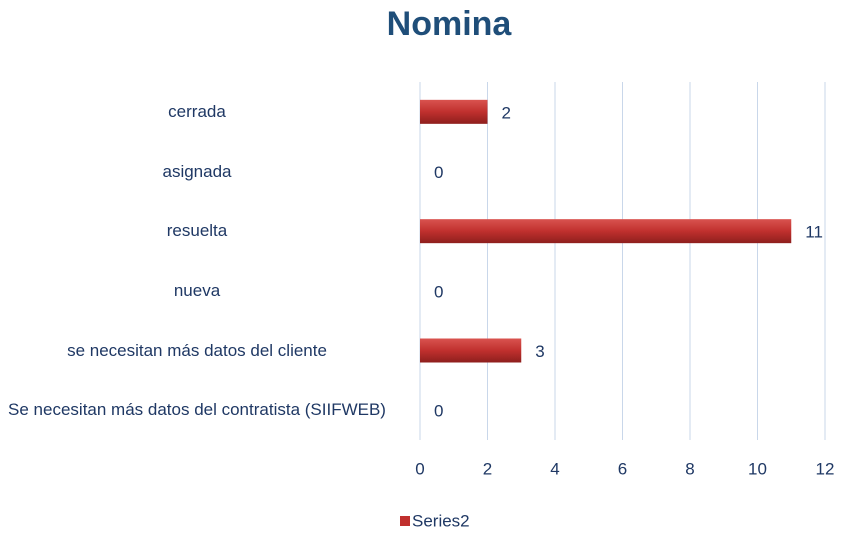  Describe the element at coordinates (554, 468) in the screenshot. I see `x-tick-label: 4` at that location.